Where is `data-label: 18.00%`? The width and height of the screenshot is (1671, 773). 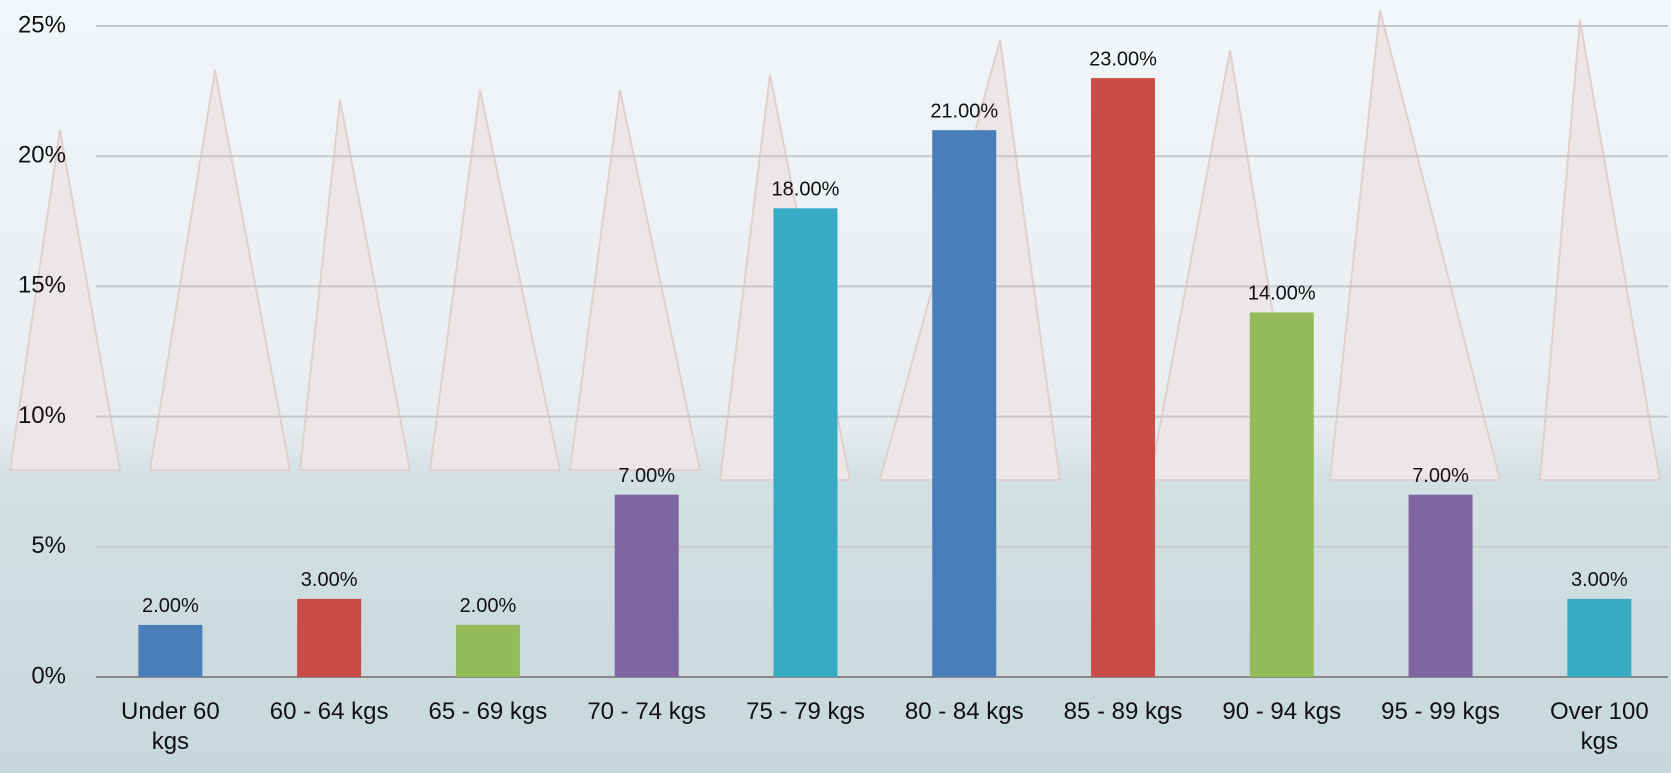 data-label: 18.00% is located at coordinates (806, 190).